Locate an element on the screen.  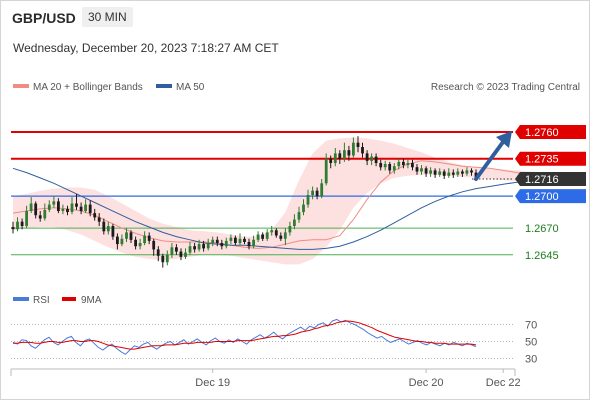
ma20-legend-swatch is located at coordinates (21, 86).